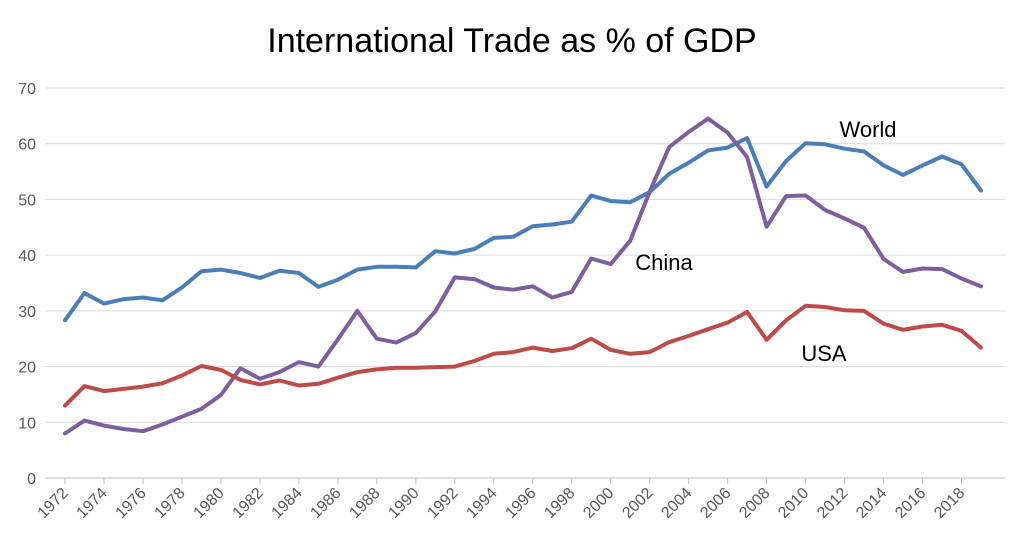 The width and height of the screenshot is (1024, 560). What do you see at coordinates (170, 503) in the screenshot?
I see `x-tick-label: 1978` at bounding box center [170, 503].